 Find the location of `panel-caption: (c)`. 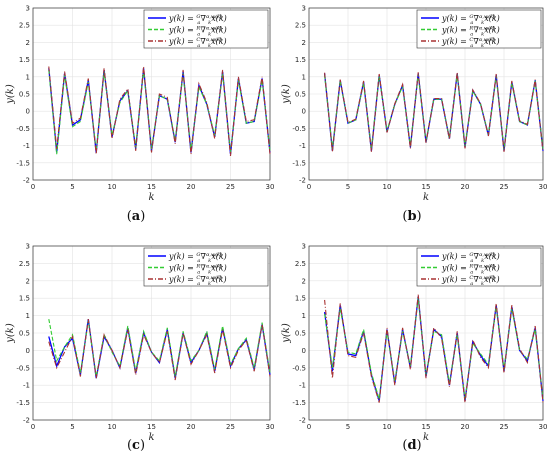

panel-caption: (c) is located at coordinates (136, 445).